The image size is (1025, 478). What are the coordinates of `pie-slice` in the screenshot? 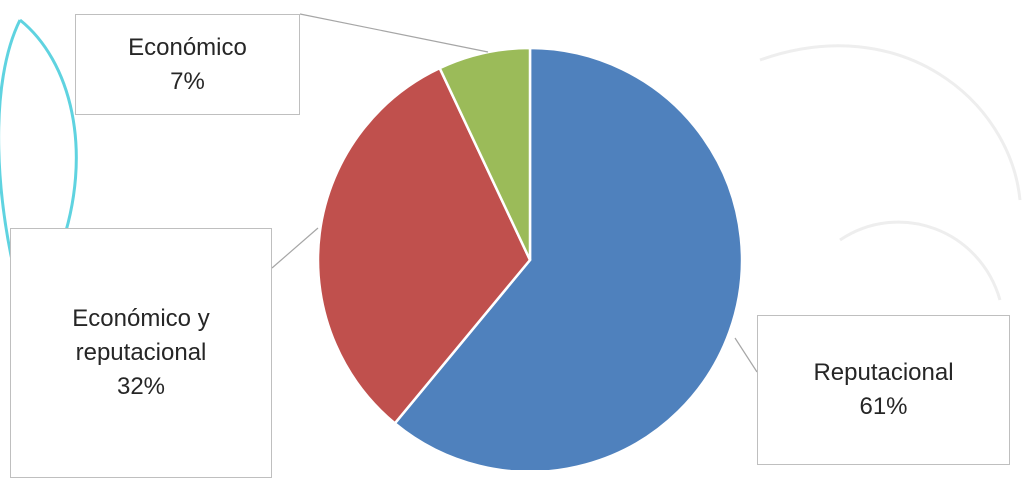 It's located at (485, 153).